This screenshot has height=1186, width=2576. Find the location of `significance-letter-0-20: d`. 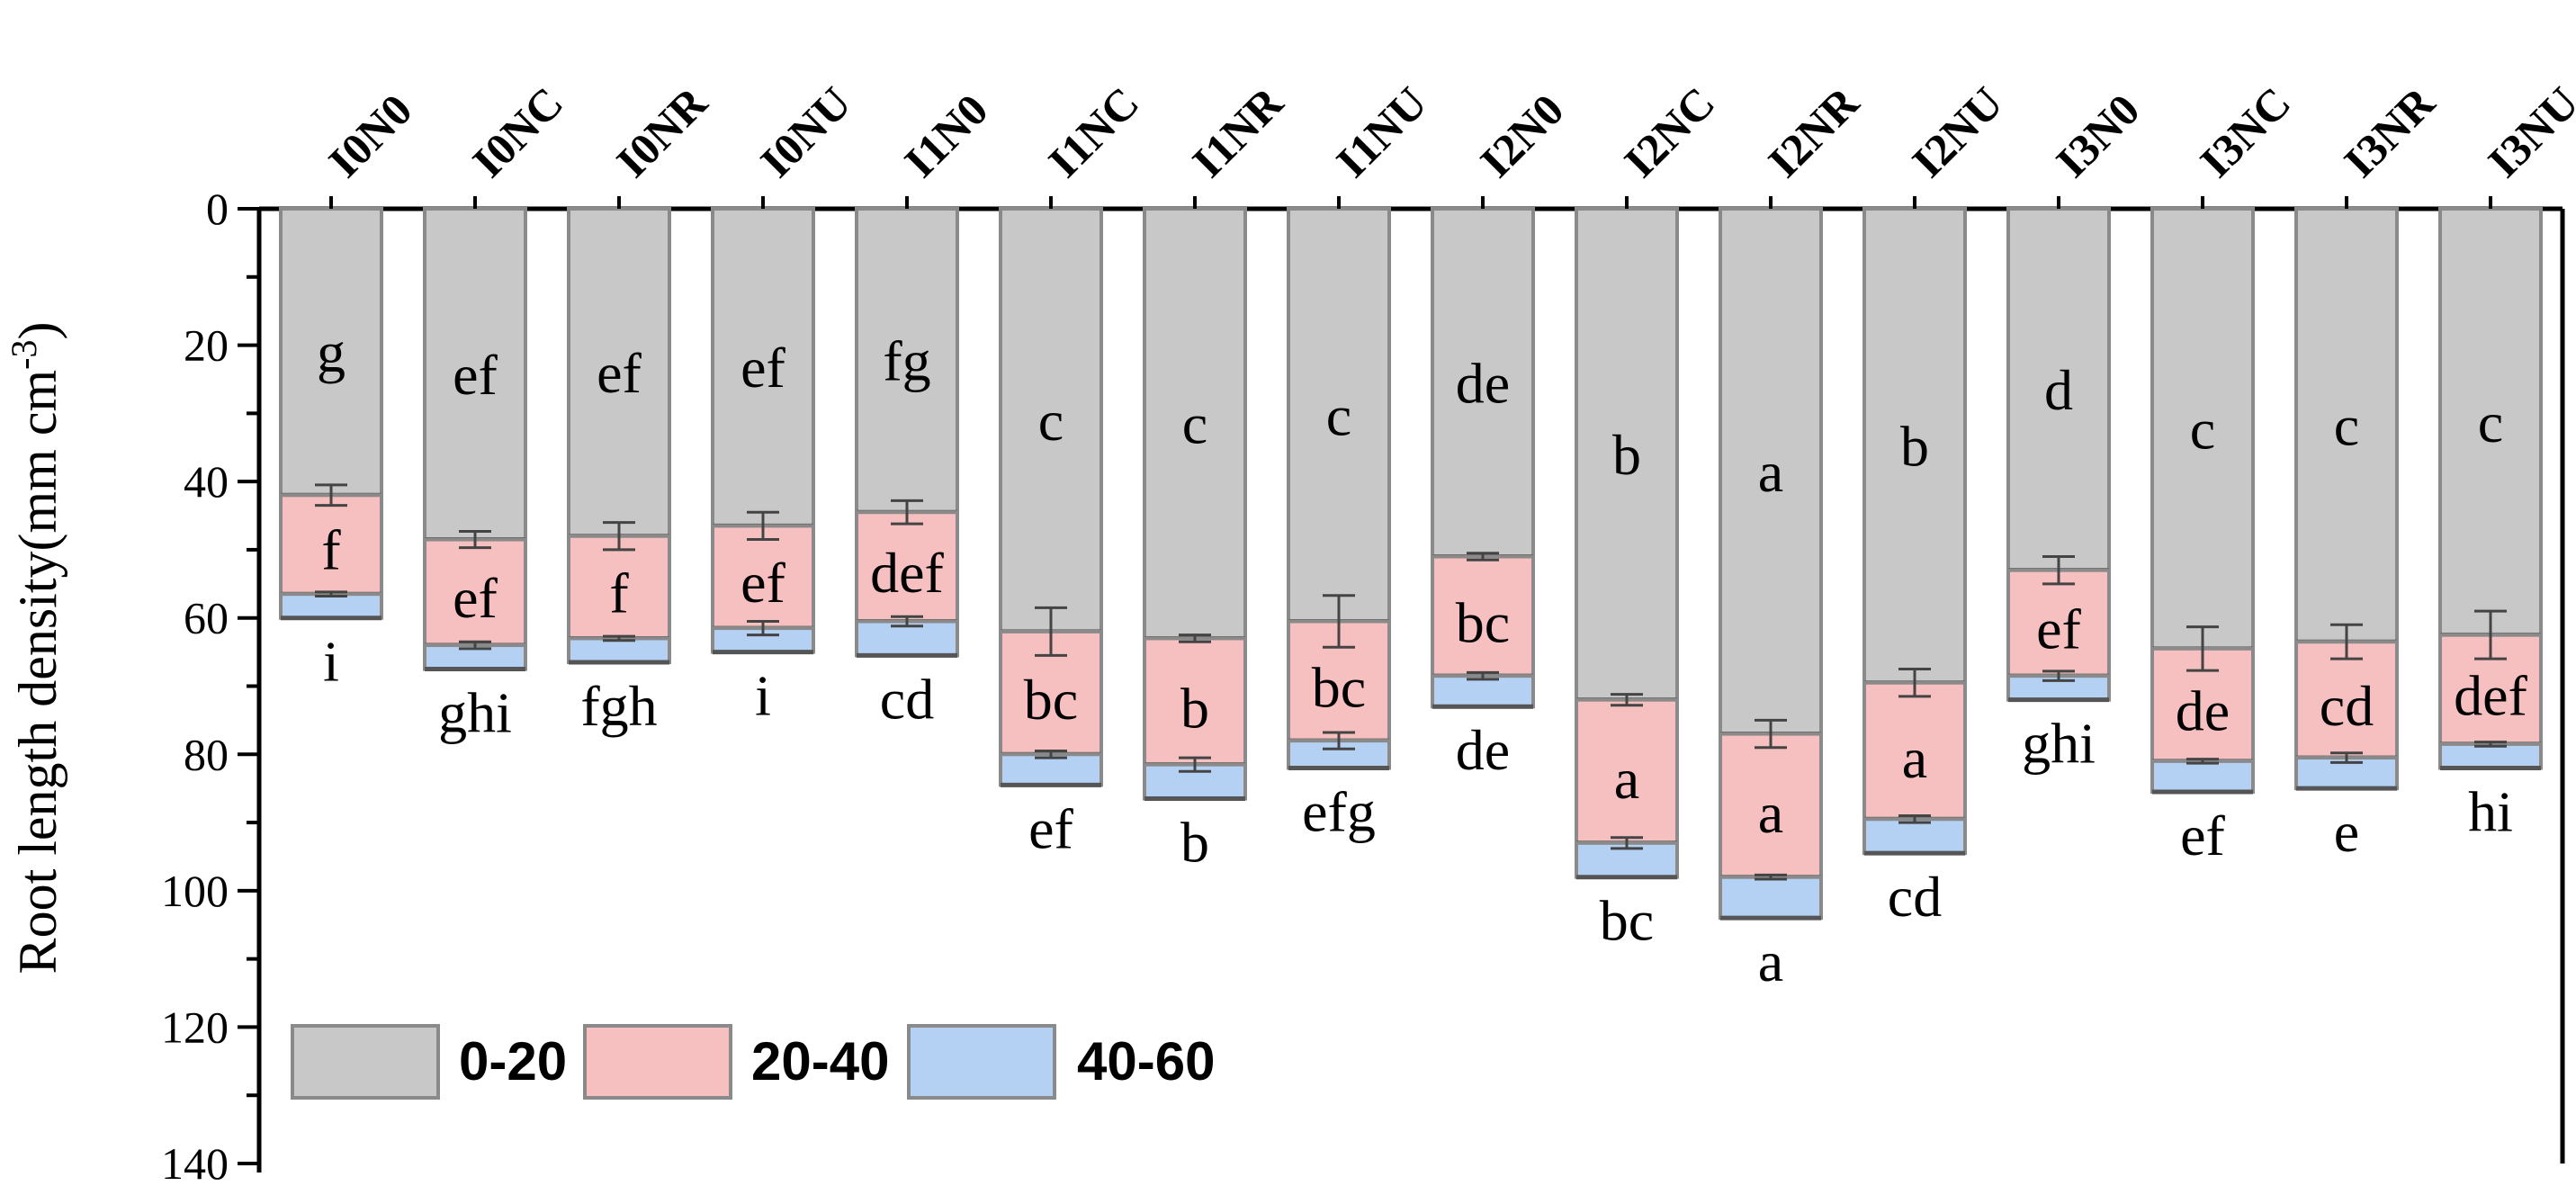

significance-letter-0-20: d is located at coordinates (2058, 390).